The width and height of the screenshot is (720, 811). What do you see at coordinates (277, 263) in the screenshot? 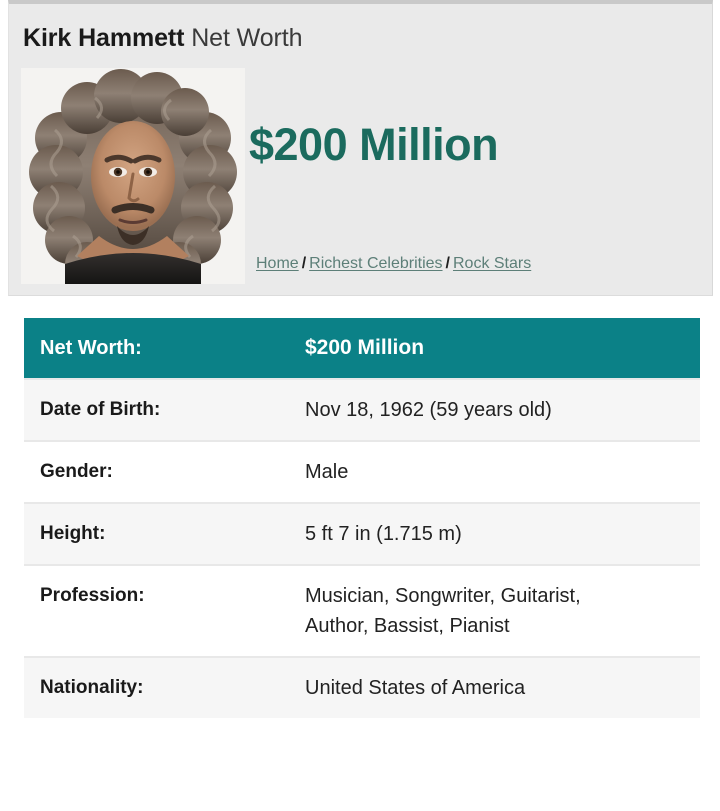
I see `breadcrumb-item-home: Home` at bounding box center [277, 263].